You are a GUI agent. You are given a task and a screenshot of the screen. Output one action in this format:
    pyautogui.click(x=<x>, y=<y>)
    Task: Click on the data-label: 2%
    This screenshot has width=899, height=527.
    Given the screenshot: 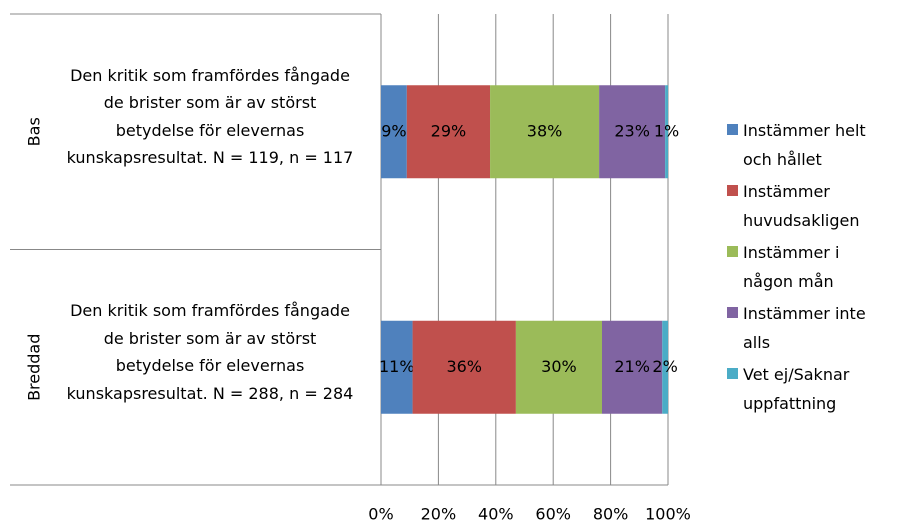 What is the action you would take?
    pyautogui.click(x=664, y=366)
    